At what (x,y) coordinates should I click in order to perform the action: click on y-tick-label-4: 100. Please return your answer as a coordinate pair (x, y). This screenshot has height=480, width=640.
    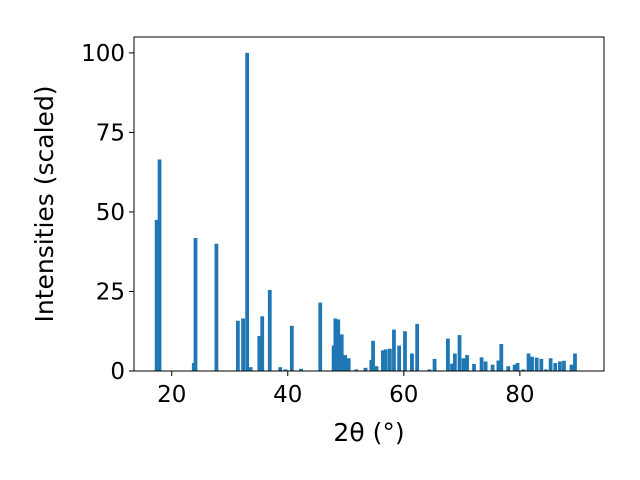
    Looking at the image, I should click on (103, 54).